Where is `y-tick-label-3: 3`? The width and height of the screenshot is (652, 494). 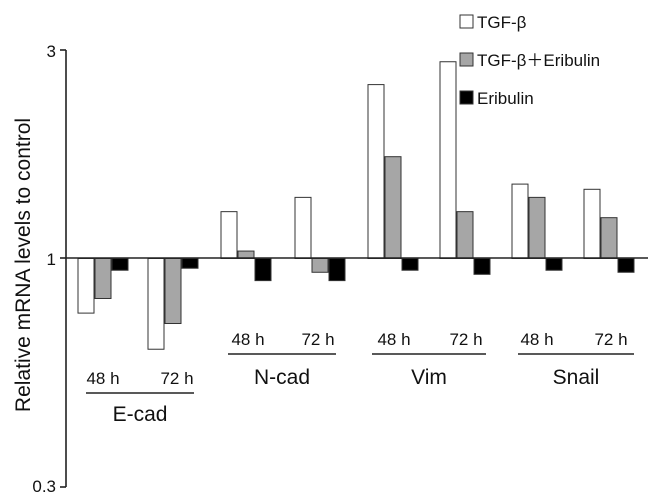 y-tick-label-3: 3 is located at coordinates (51, 51).